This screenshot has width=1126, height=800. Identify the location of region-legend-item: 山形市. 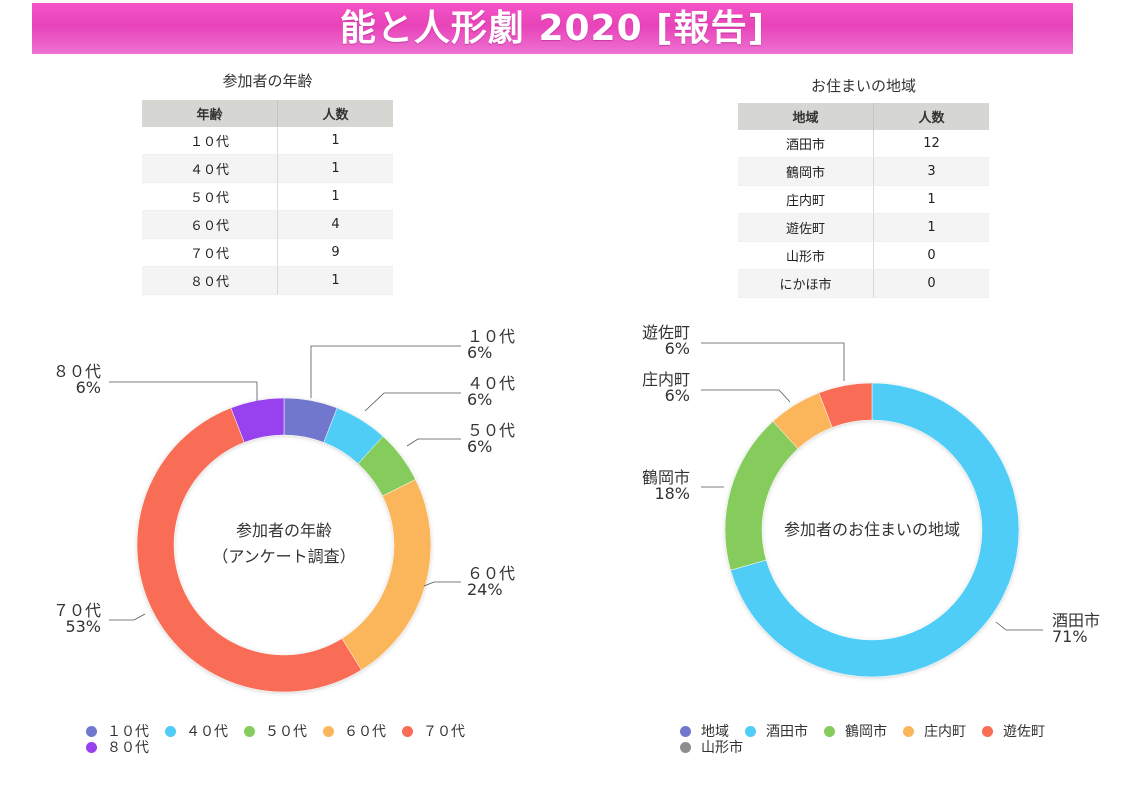
(711, 748).